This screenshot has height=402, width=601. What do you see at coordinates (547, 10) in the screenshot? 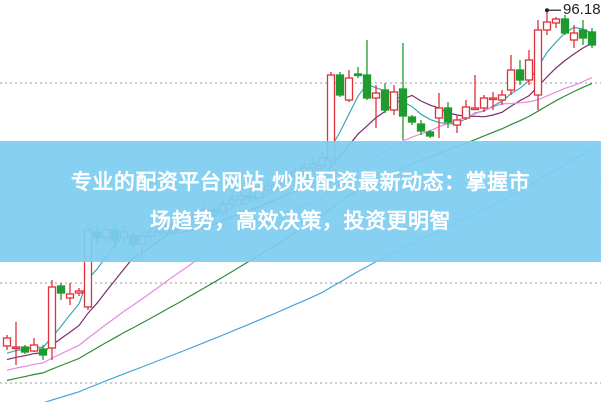
I see `high-pointer-dot` at bounding box center [547, 10].